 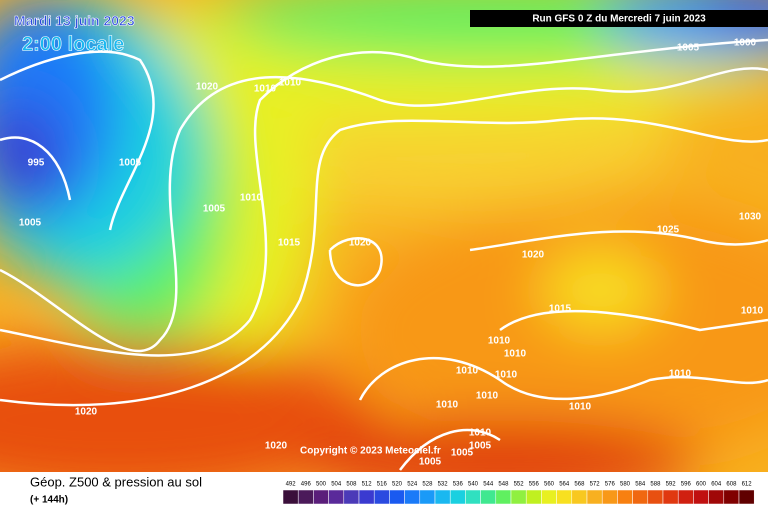 What do you see at coordinates (443, 485) in the screenshot?
I see `scale-label: 532` at bounding box center [443, 485].